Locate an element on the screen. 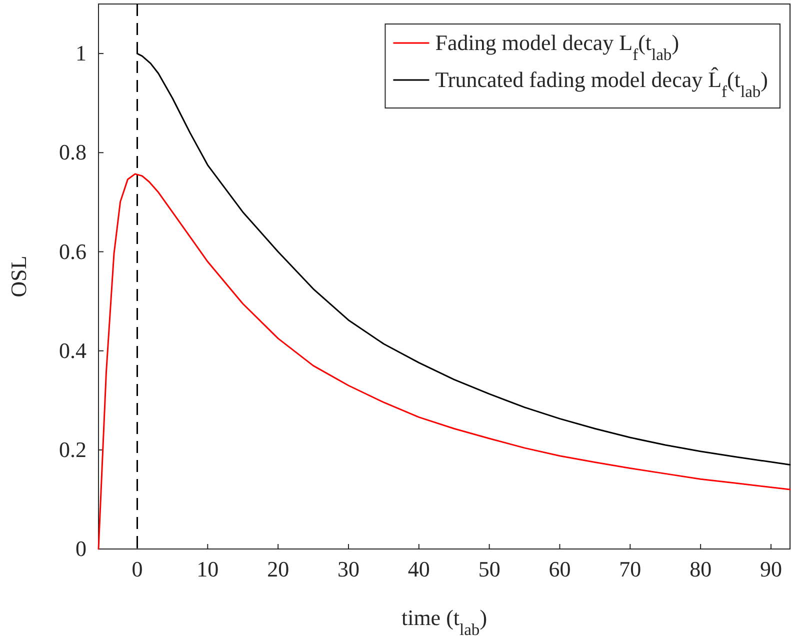  y-tick-label: 0.6 is located at coordinates (72, 251).